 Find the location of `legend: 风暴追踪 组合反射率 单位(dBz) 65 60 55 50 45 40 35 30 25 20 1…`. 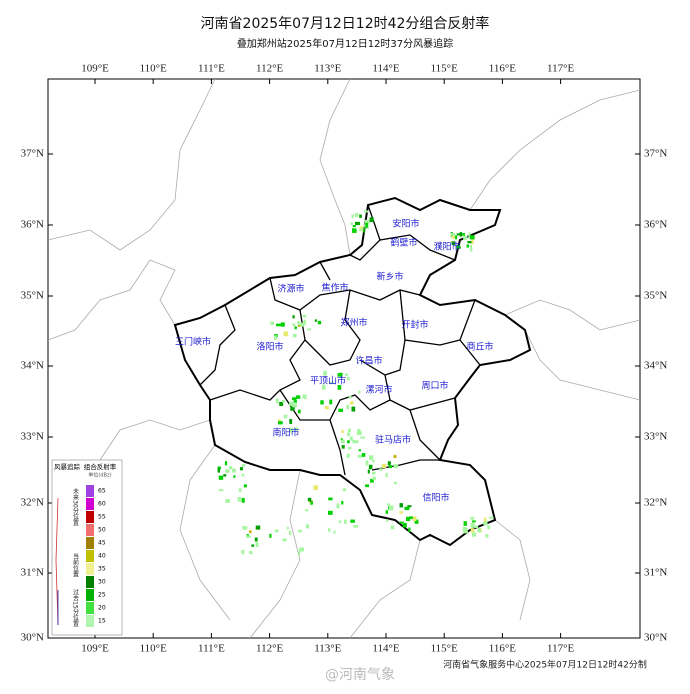

legend: 风暴追踪 组合反射率 单位(dBz) 65 60 55 50 45 40 35 30 25 20 1… is located at coordinates (87, 547).